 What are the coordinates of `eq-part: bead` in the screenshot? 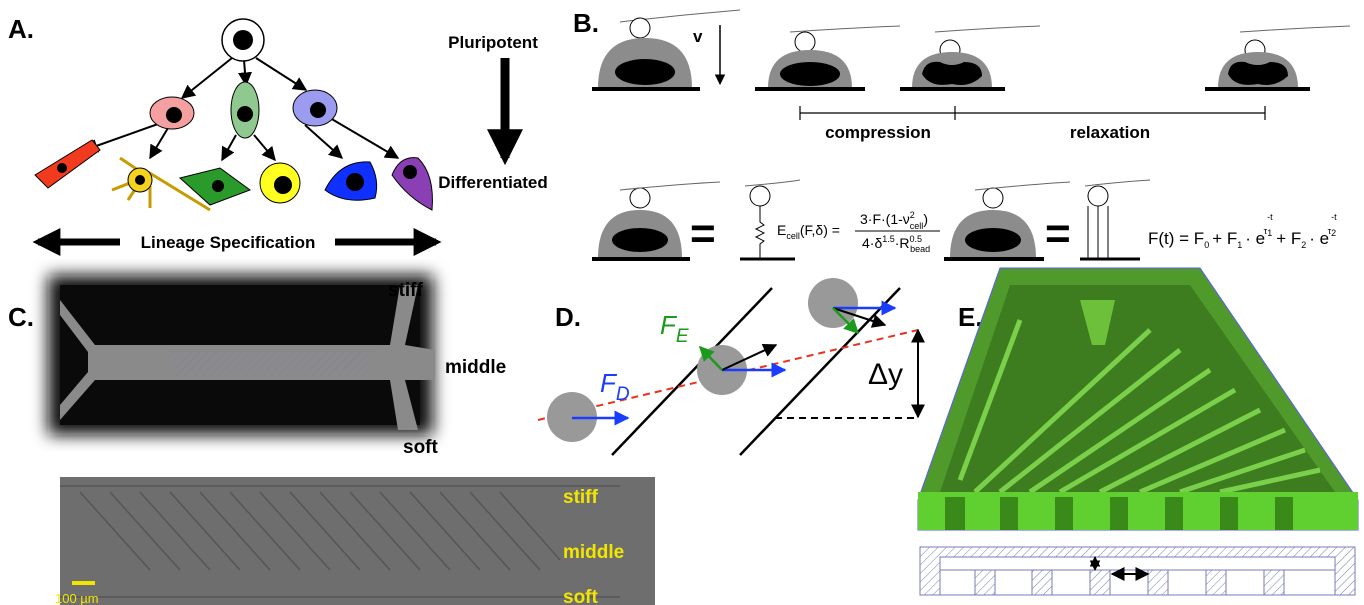 It's located at (920, 249).